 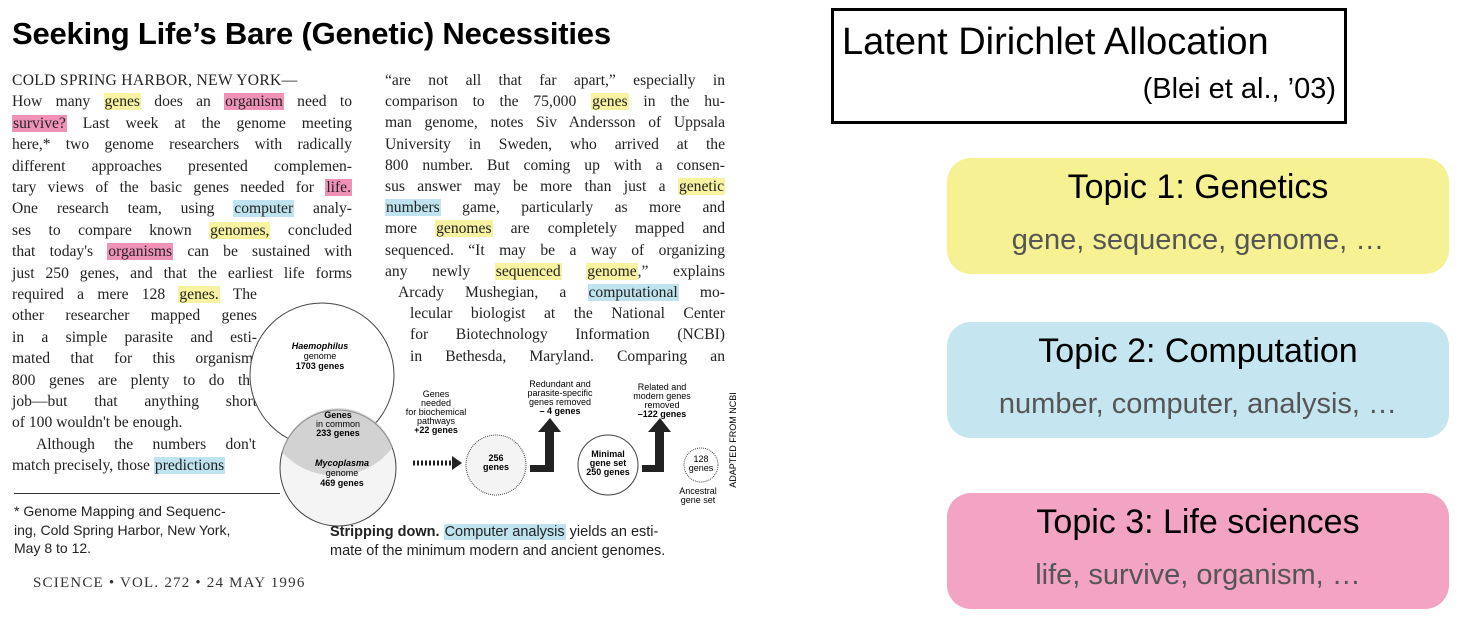 I want to click on arrow-head, so click(x=457, y=463).